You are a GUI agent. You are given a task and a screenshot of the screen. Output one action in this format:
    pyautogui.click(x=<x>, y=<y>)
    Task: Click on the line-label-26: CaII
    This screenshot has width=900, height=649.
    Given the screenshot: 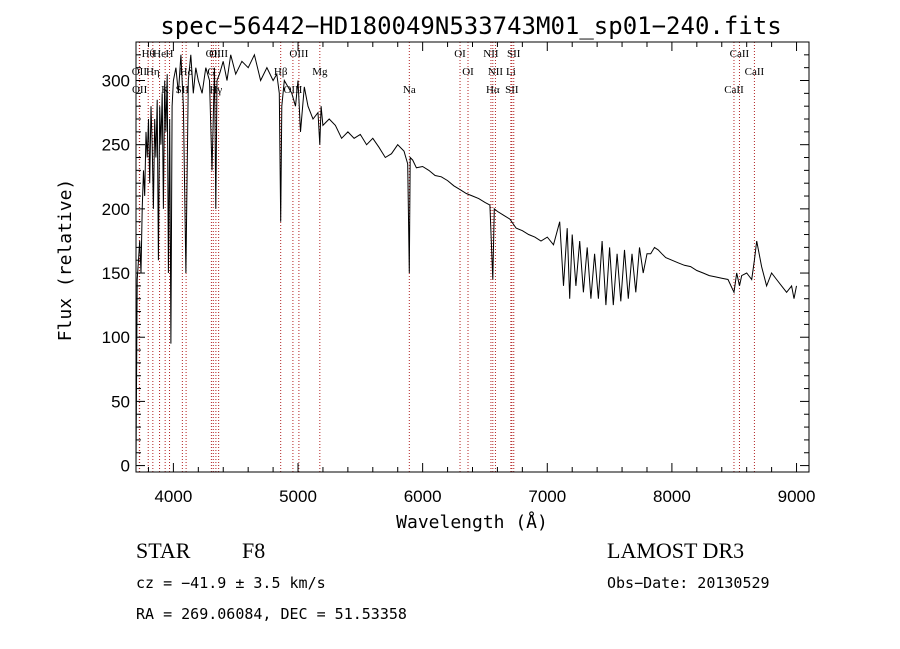 What is the action you would take?
    pyautogui.click(x=734, y=90)
    